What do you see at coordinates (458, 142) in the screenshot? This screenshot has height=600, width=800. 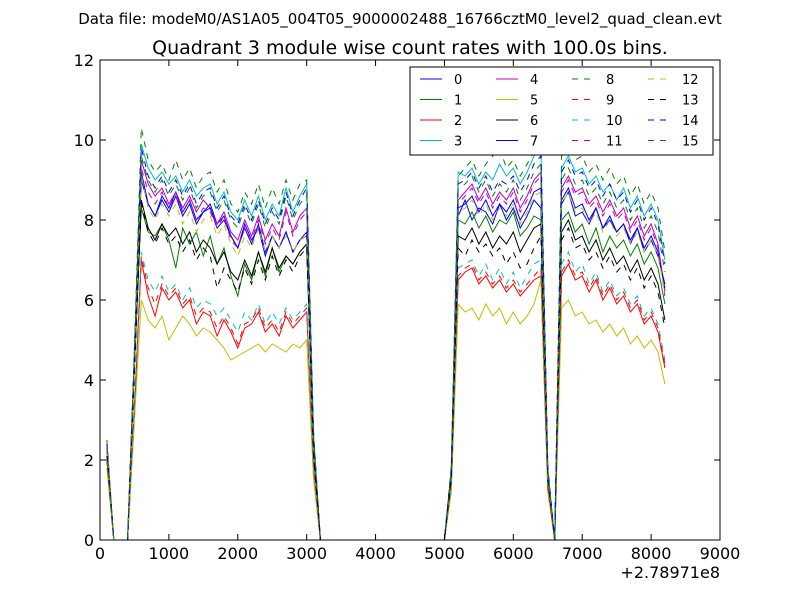 I see `legend-label-3: 3` at bounding box center [458, 142].